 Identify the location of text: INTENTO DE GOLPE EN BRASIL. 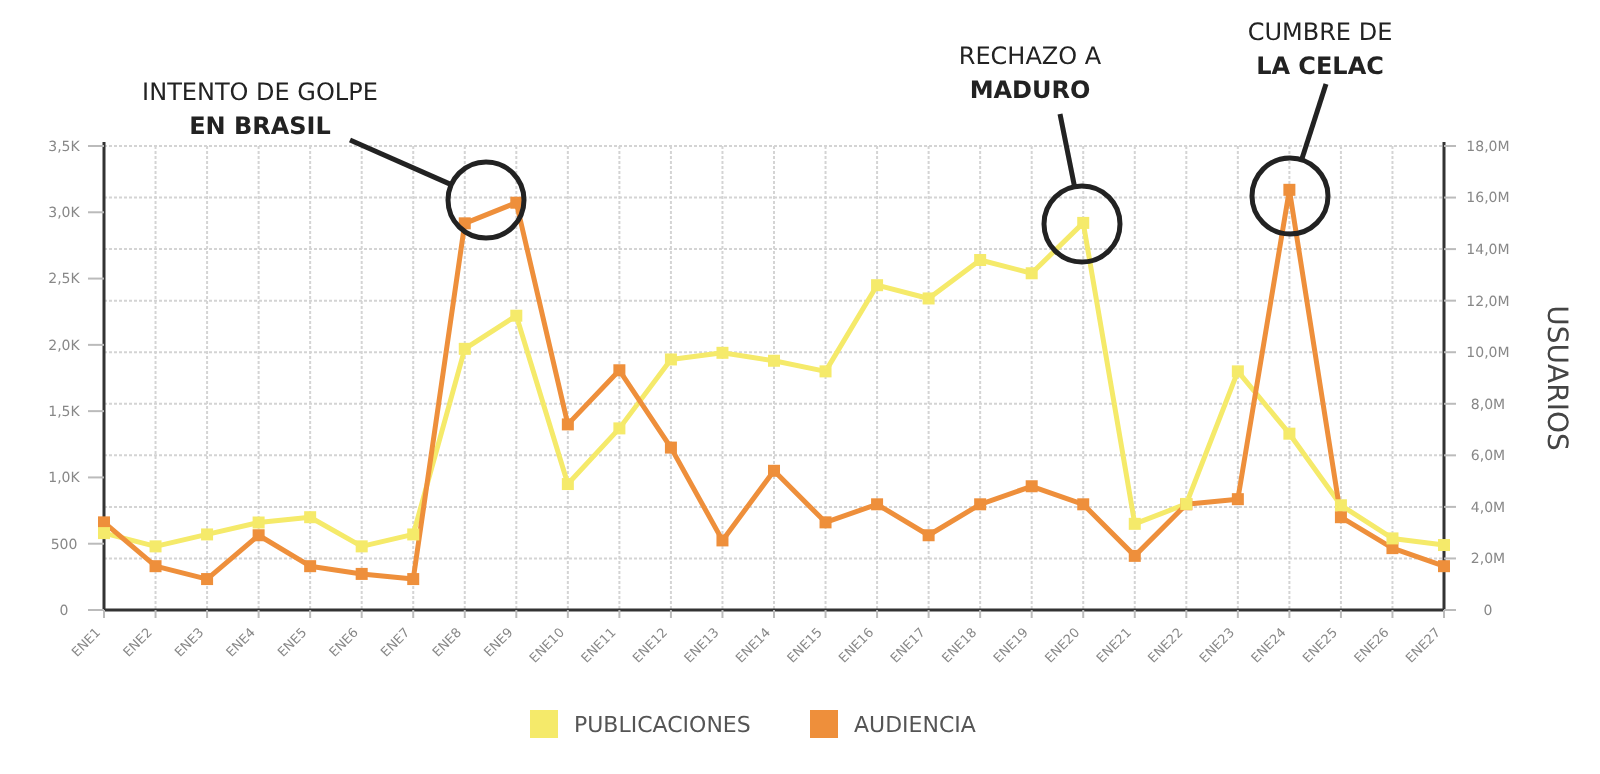
(260, 109).